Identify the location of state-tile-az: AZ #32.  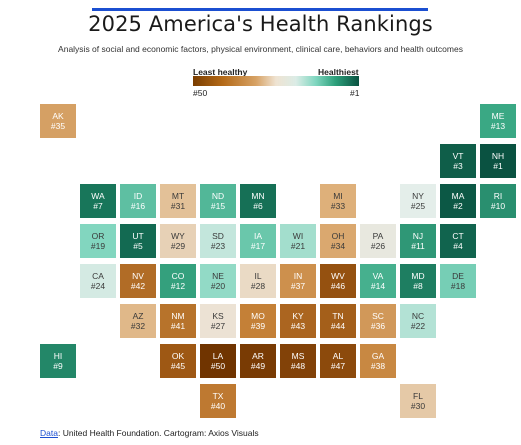
(138, 321).